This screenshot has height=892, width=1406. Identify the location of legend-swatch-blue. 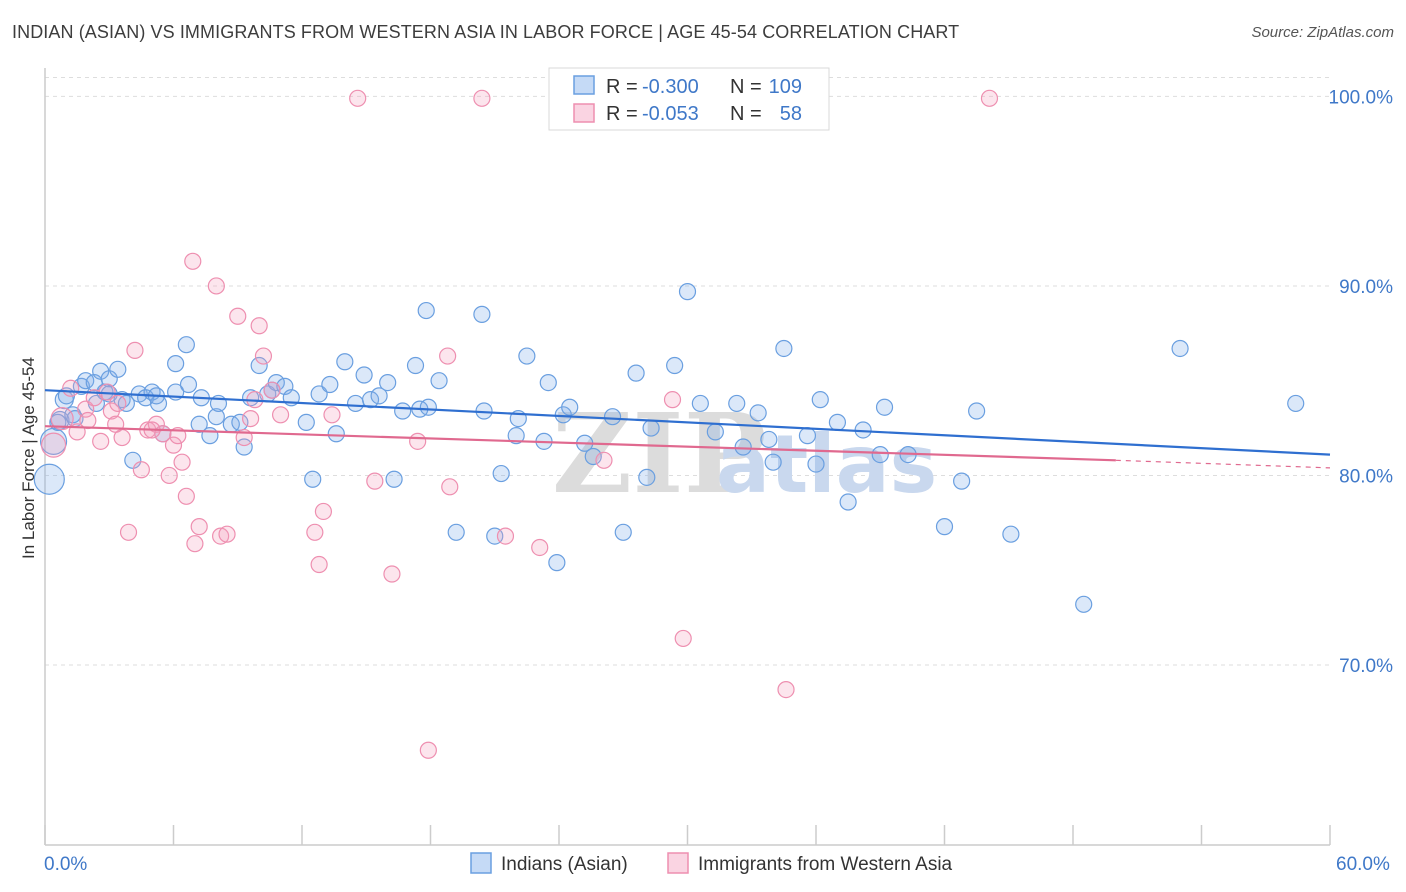
(584, 85).